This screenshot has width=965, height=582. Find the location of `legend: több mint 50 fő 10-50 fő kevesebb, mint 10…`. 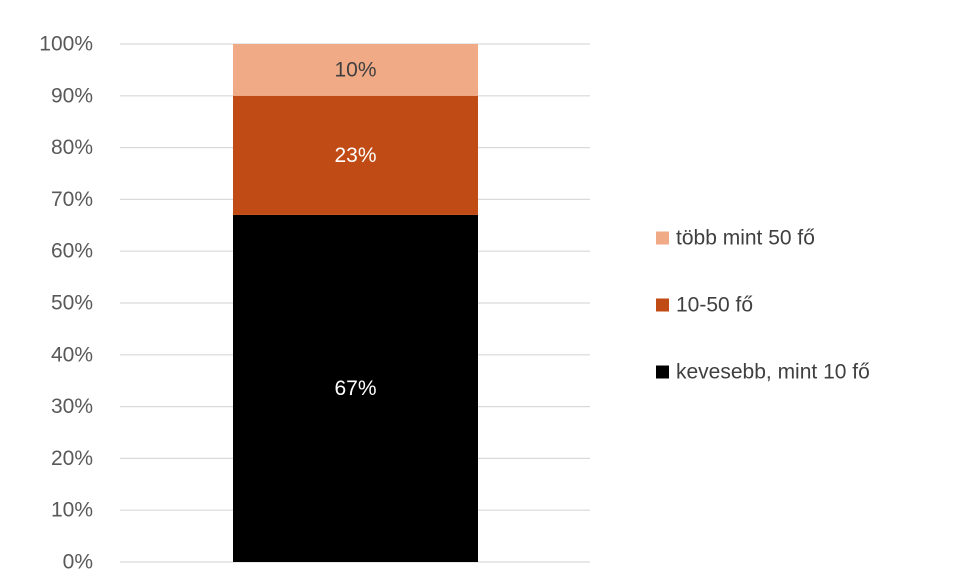

legend: több mint 50 fő 10-50 fő kevesebb, mint 10… is located at coordinates (763, 305).